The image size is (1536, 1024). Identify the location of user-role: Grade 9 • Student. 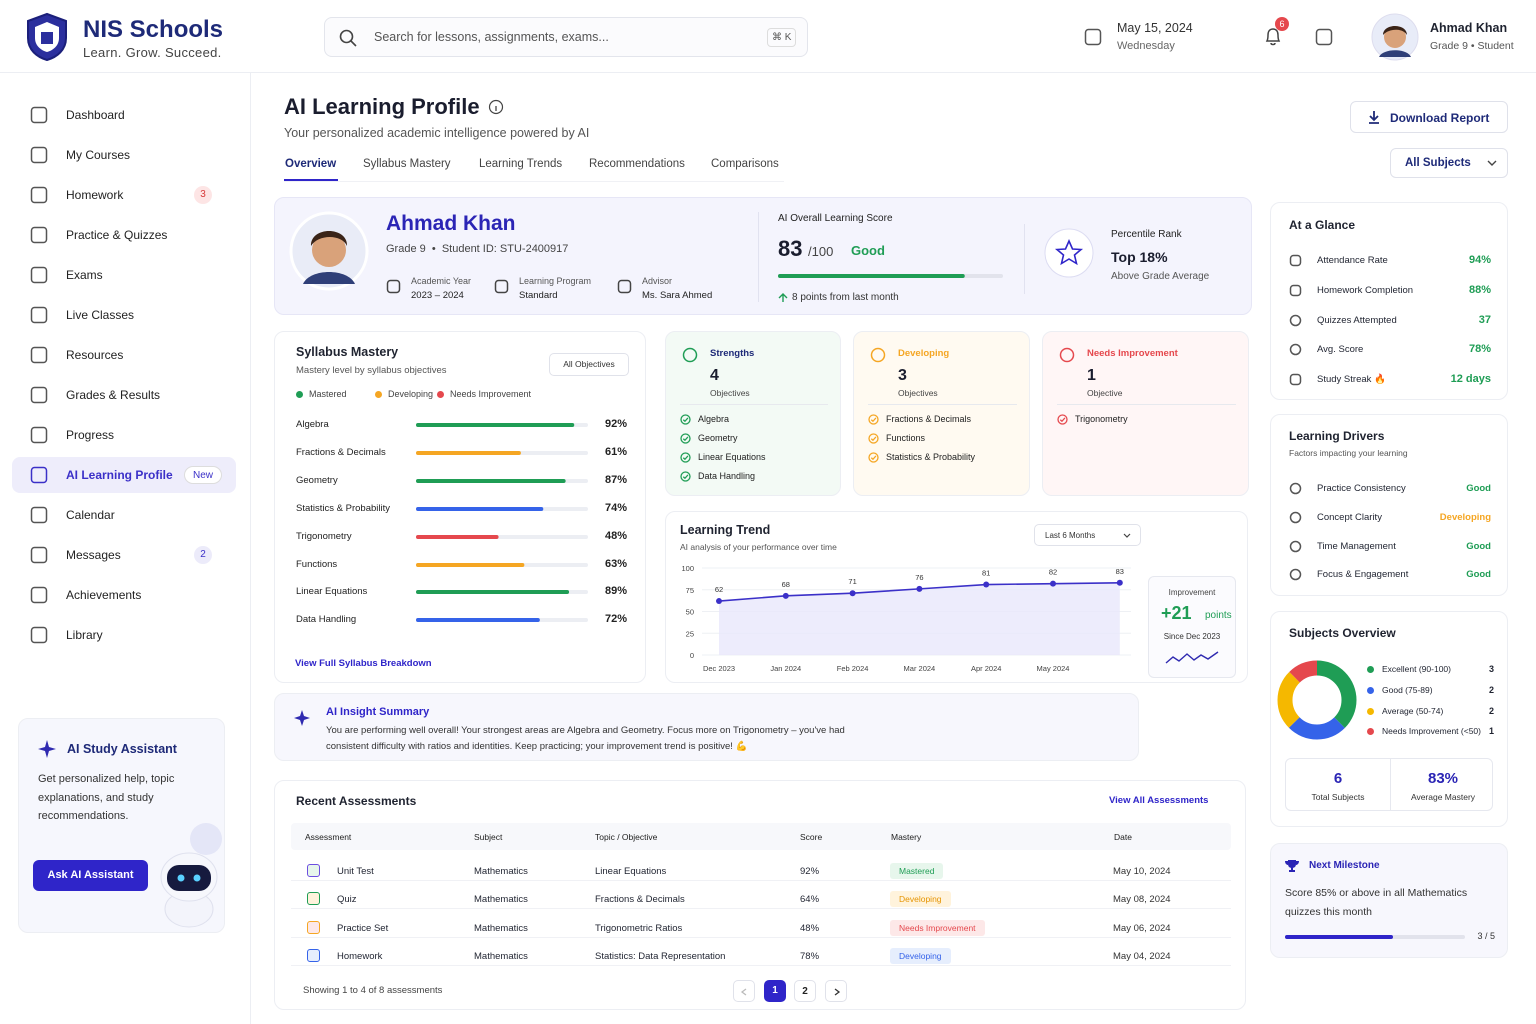
(1472, 46).